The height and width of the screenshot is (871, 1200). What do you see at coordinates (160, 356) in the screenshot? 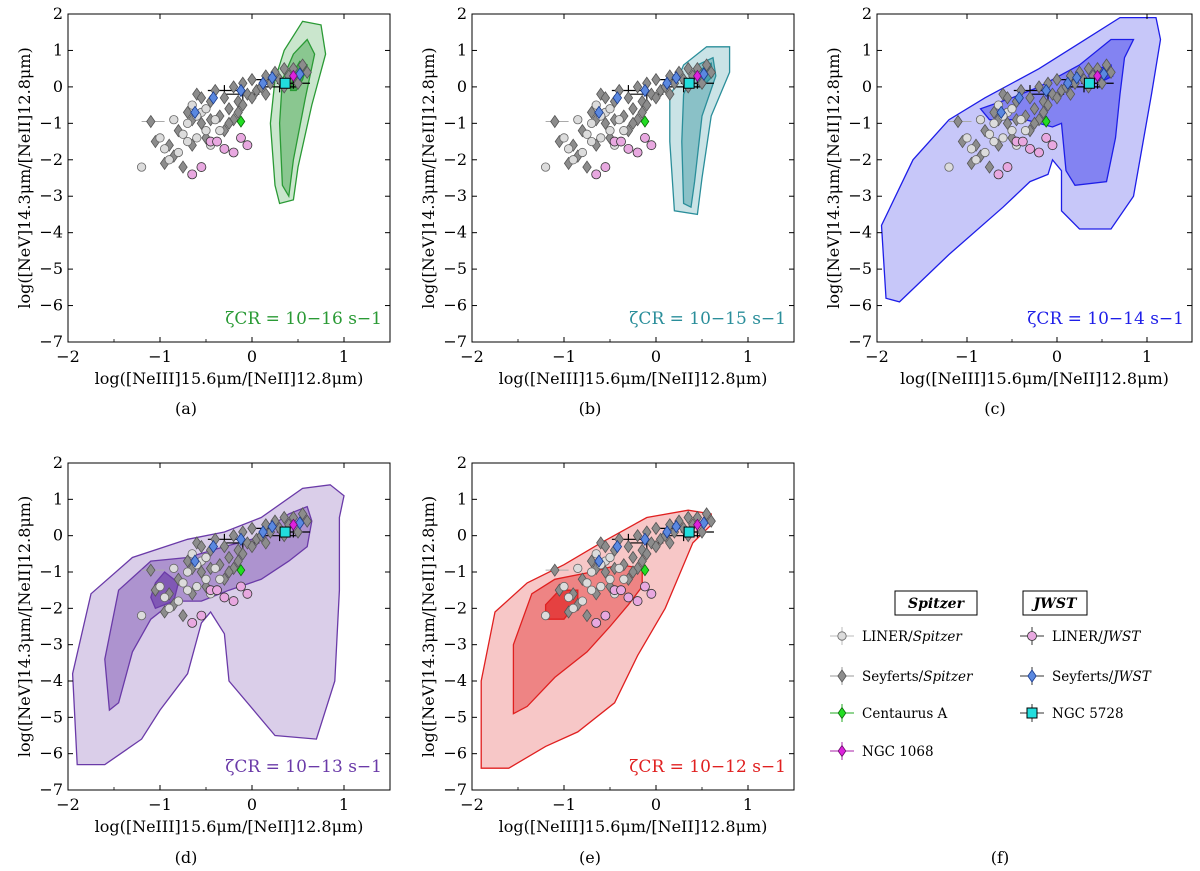
I see `x-tick-label: −1` at bounding box center [160, 356].